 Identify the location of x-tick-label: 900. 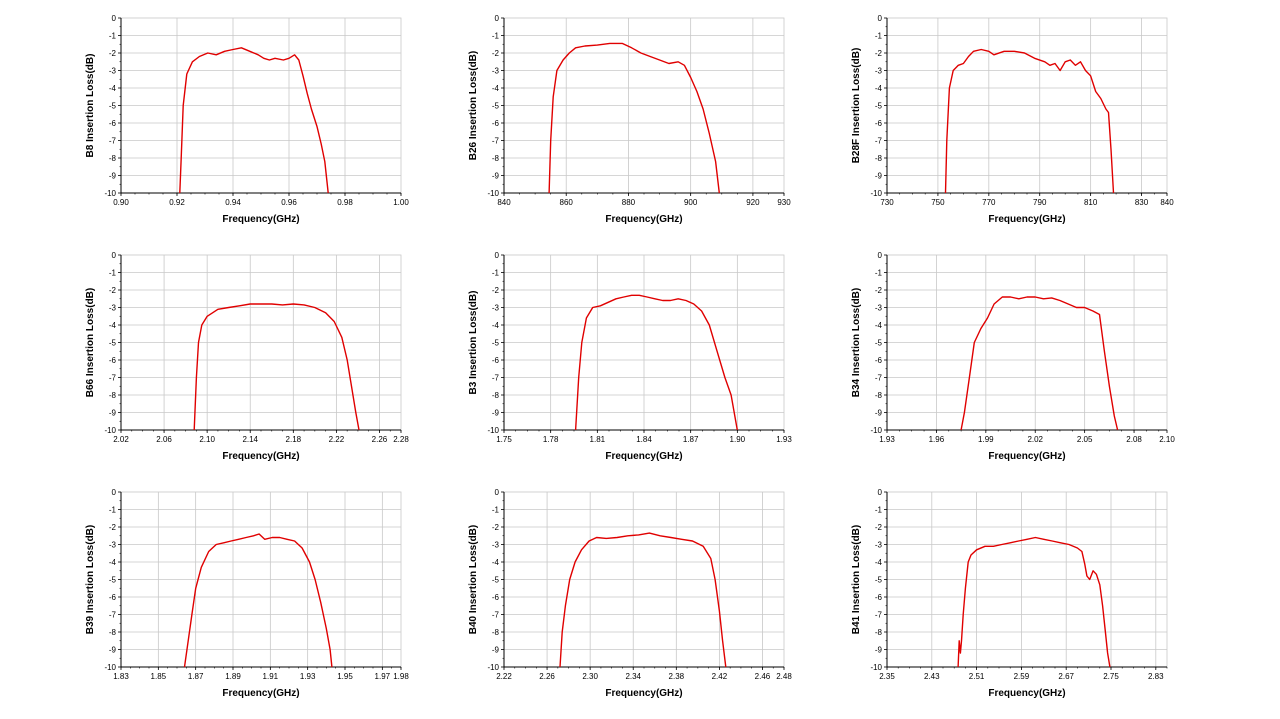
(691, 202).